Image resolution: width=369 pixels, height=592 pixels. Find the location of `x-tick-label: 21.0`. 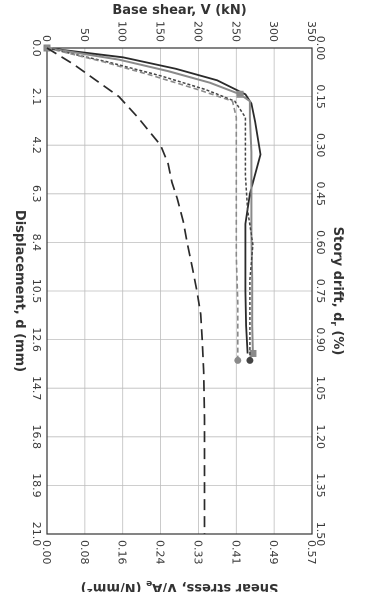

x-tick-label: 21.0 is located at coordinates (36, 534).